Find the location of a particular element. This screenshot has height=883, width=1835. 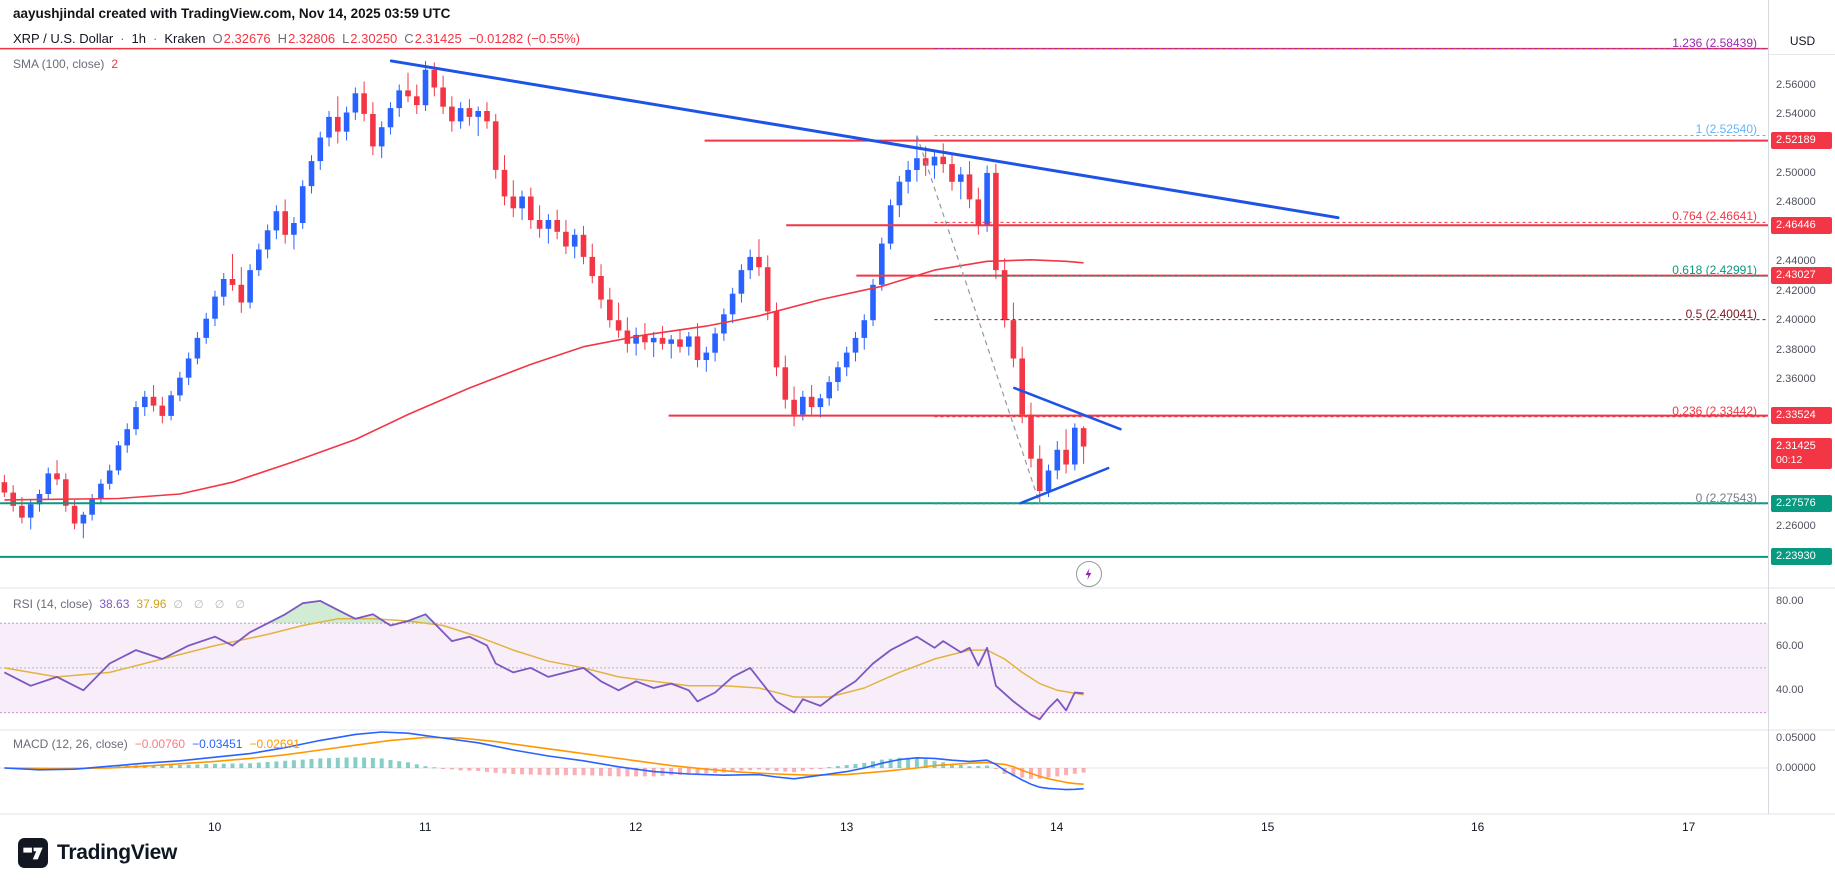

macd-value: −0.03451 is located at coordinates (217, 744).